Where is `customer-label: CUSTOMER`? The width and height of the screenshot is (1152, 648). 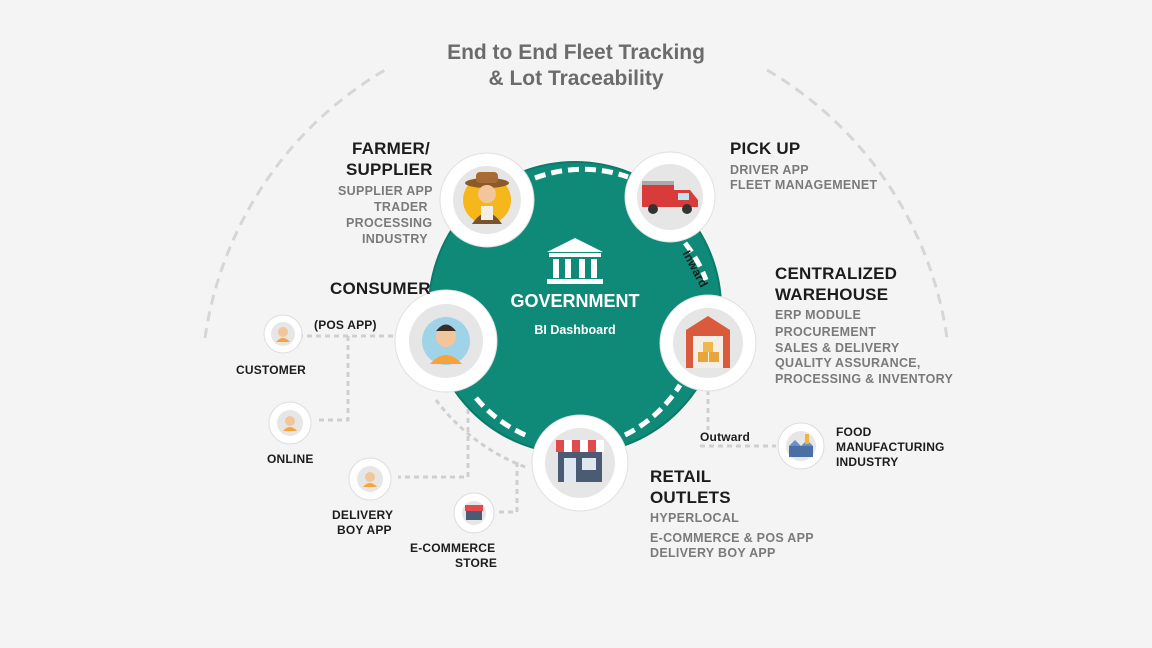
customer-label: CUSTOMER is located at coordinates (271, 370).